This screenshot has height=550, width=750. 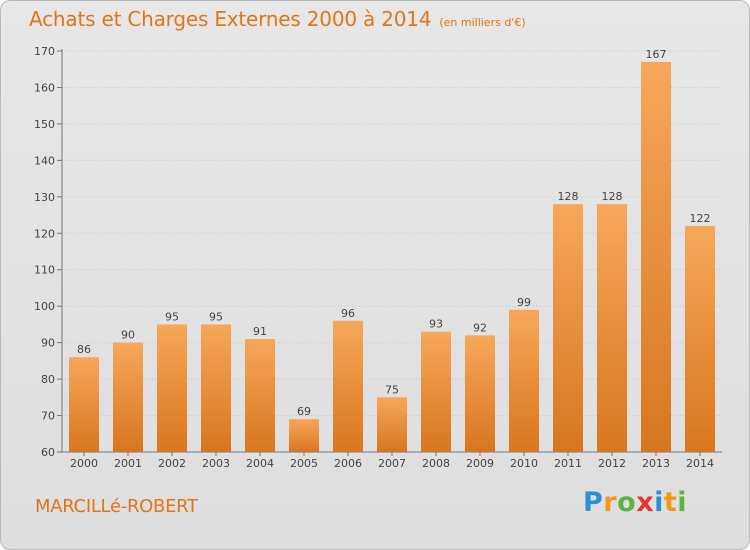 What do you see at coordinates (304, 411) in the screenshot?
I see `data-label: 69` at bounding box center [304, 411].